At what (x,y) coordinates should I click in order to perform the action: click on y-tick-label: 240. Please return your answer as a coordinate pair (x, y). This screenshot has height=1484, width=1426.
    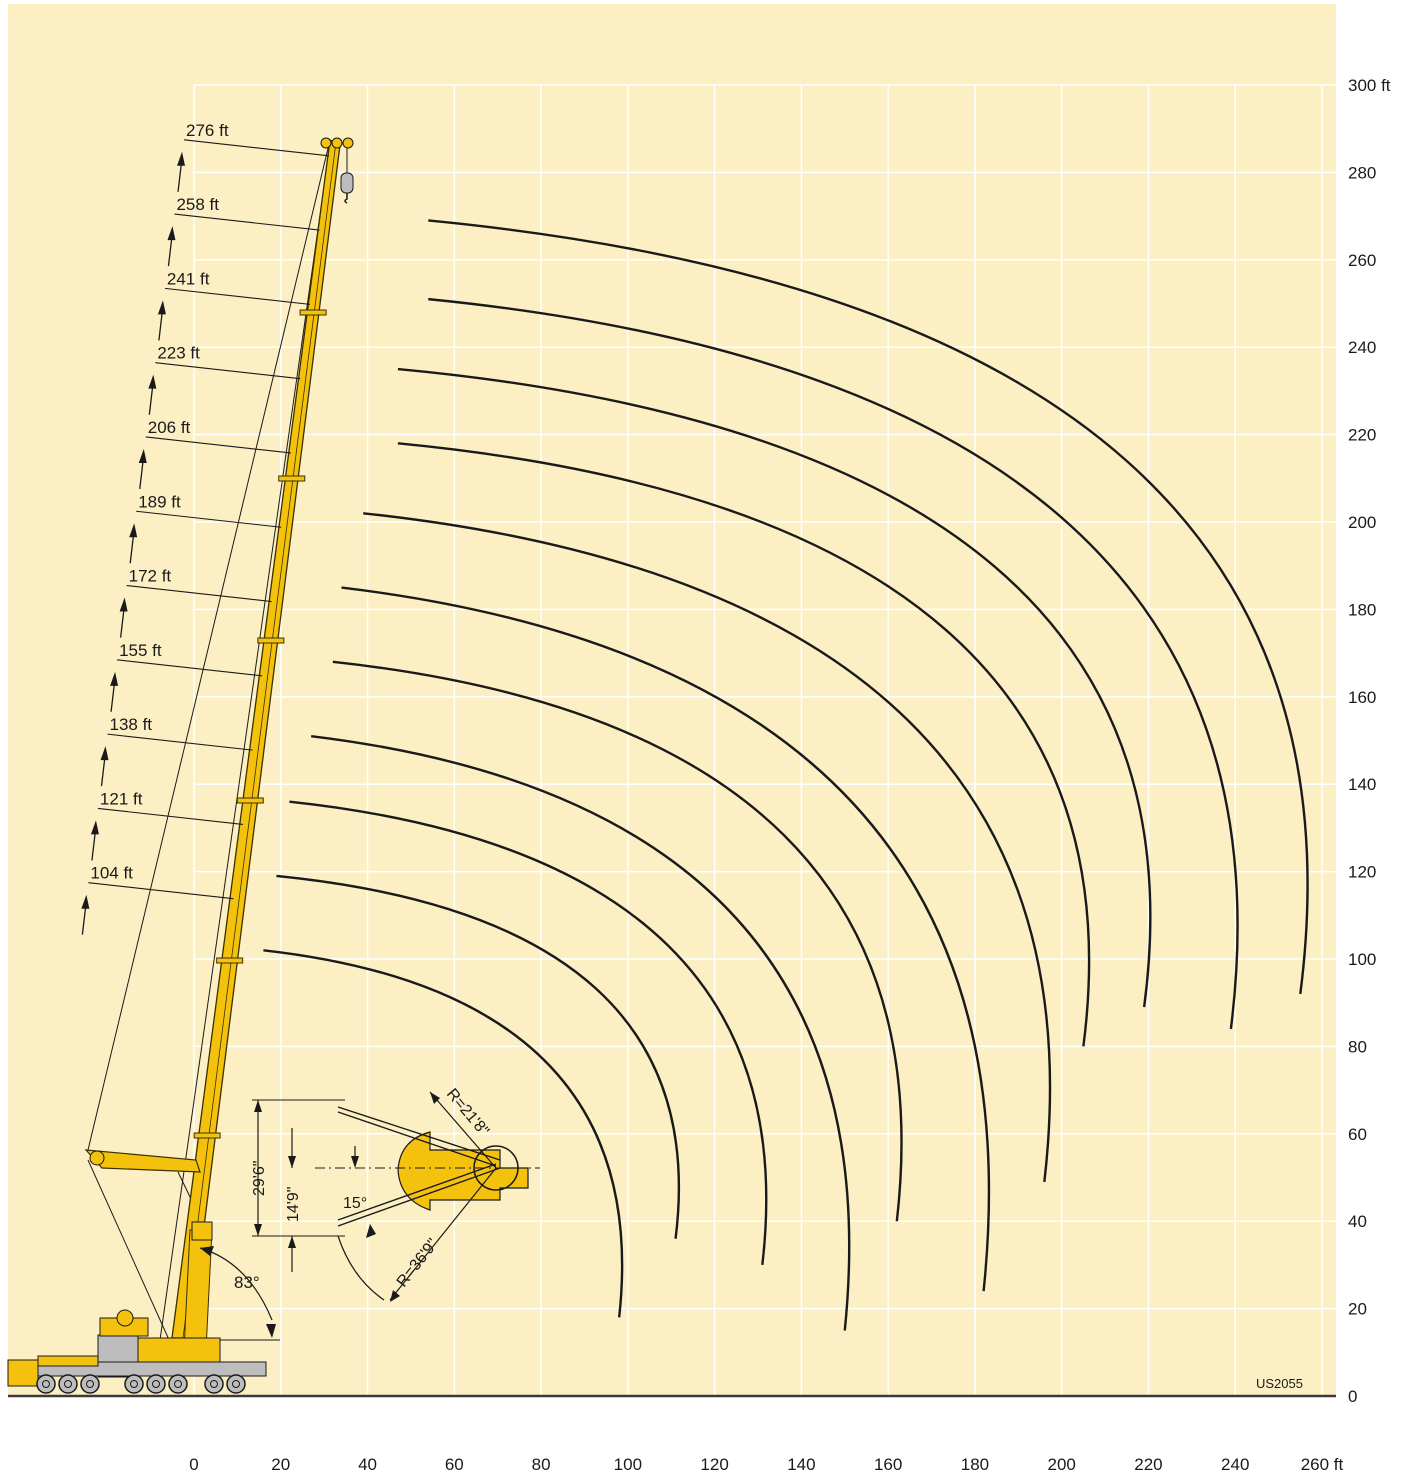
    Looking at the image, I should click on (1362, 347).